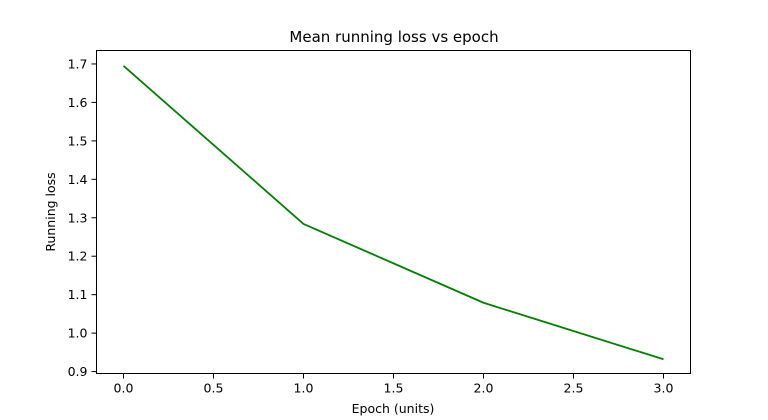 Image resolution: width=768 pixels, height=420 pixels. Describe the element at coordinates (78, 333) in the screenshot. I see `y-tick-label: 1.0` at that location.